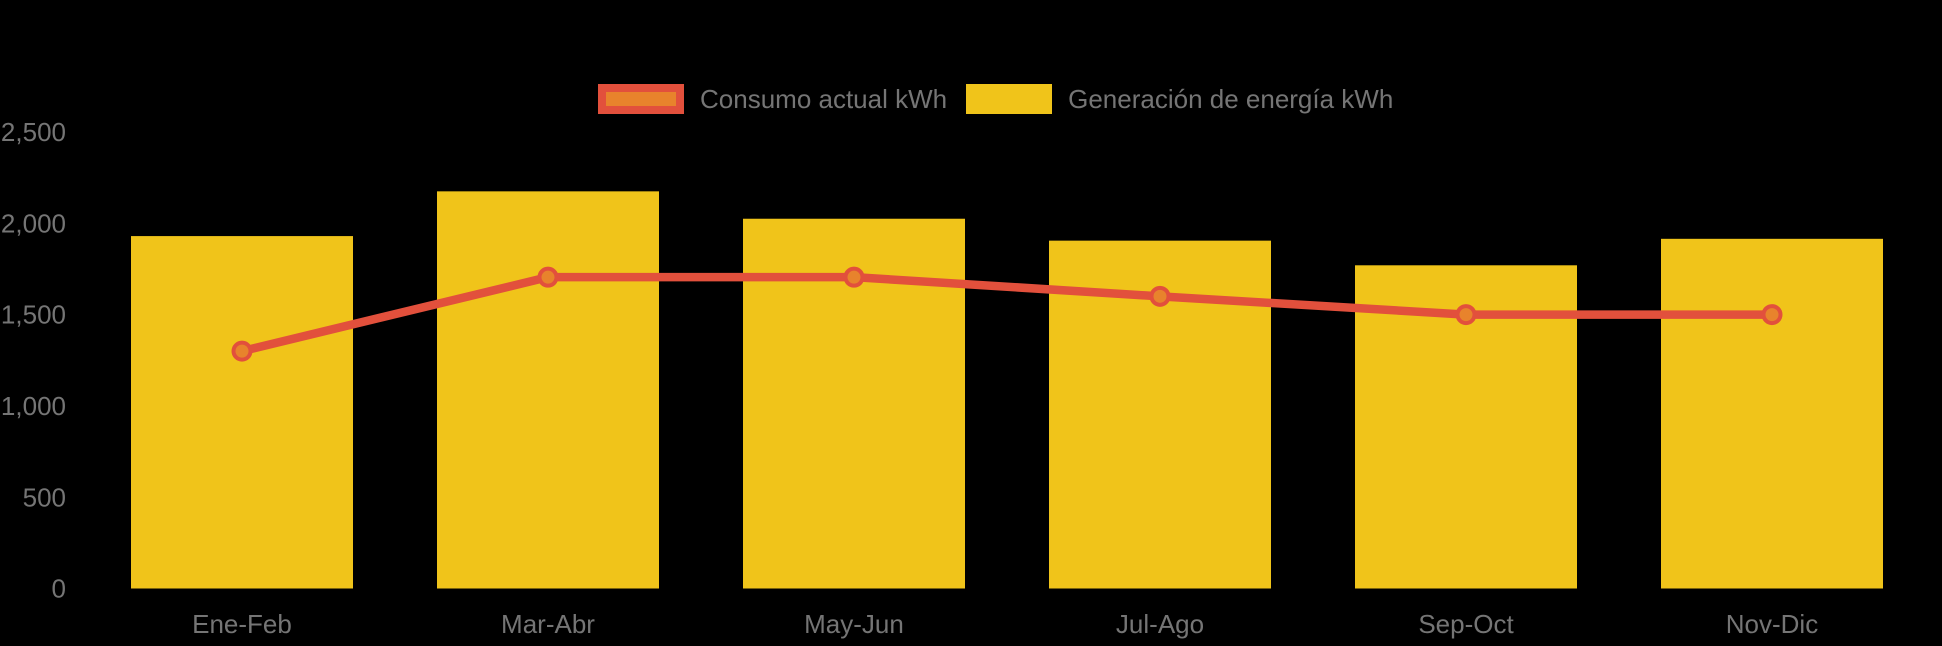  Describe the element at coordinates (242, 412) in the screenshot. I see `bar-Ene-Feb` at that location.